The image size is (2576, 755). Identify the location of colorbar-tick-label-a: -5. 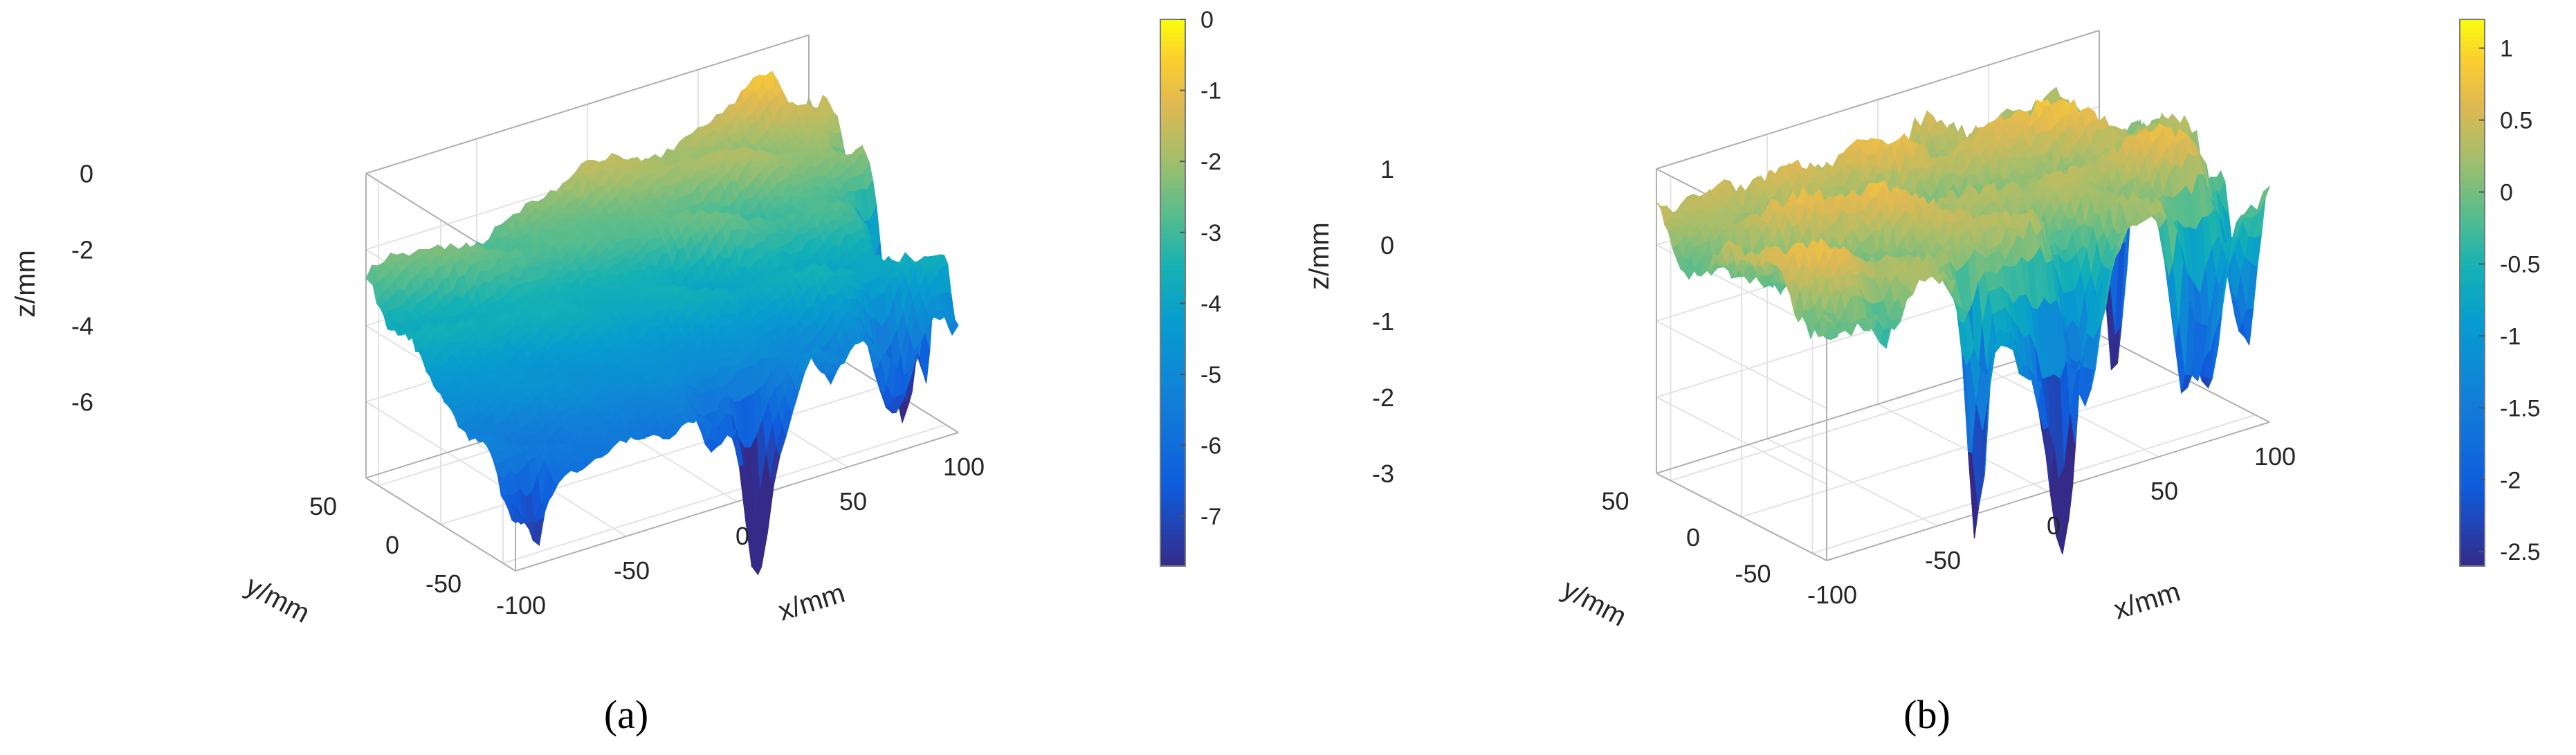
(1210, 375).